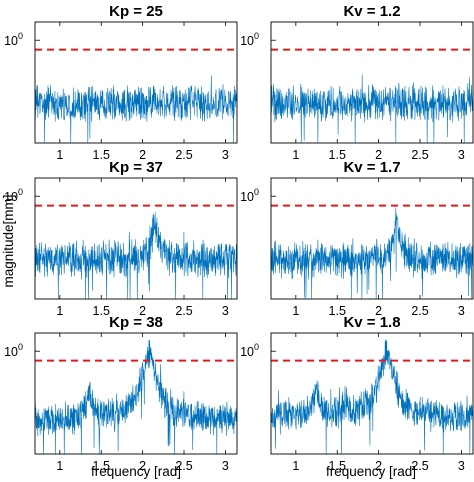 The height and width of the screenshot is (482, 474). I want to click on panel-title: Kp = 25, so click(136, 11).